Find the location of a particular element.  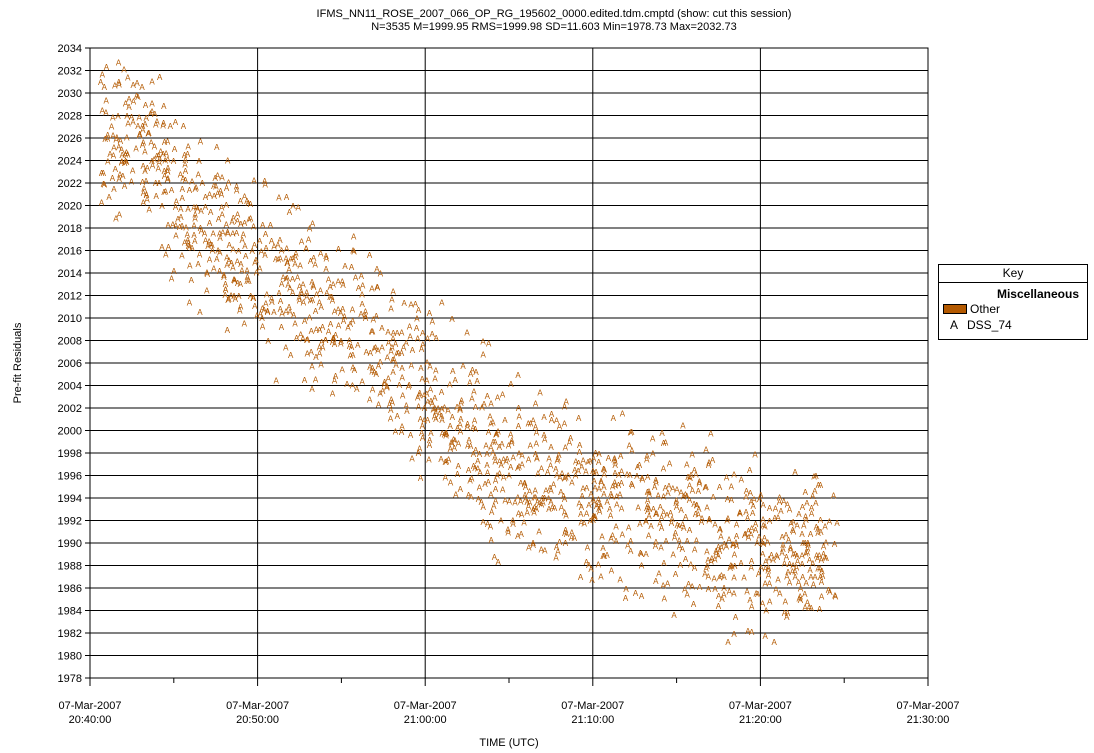

x-tick-label-date: 07-Mar-2007 is located at coordinates (257, 706).